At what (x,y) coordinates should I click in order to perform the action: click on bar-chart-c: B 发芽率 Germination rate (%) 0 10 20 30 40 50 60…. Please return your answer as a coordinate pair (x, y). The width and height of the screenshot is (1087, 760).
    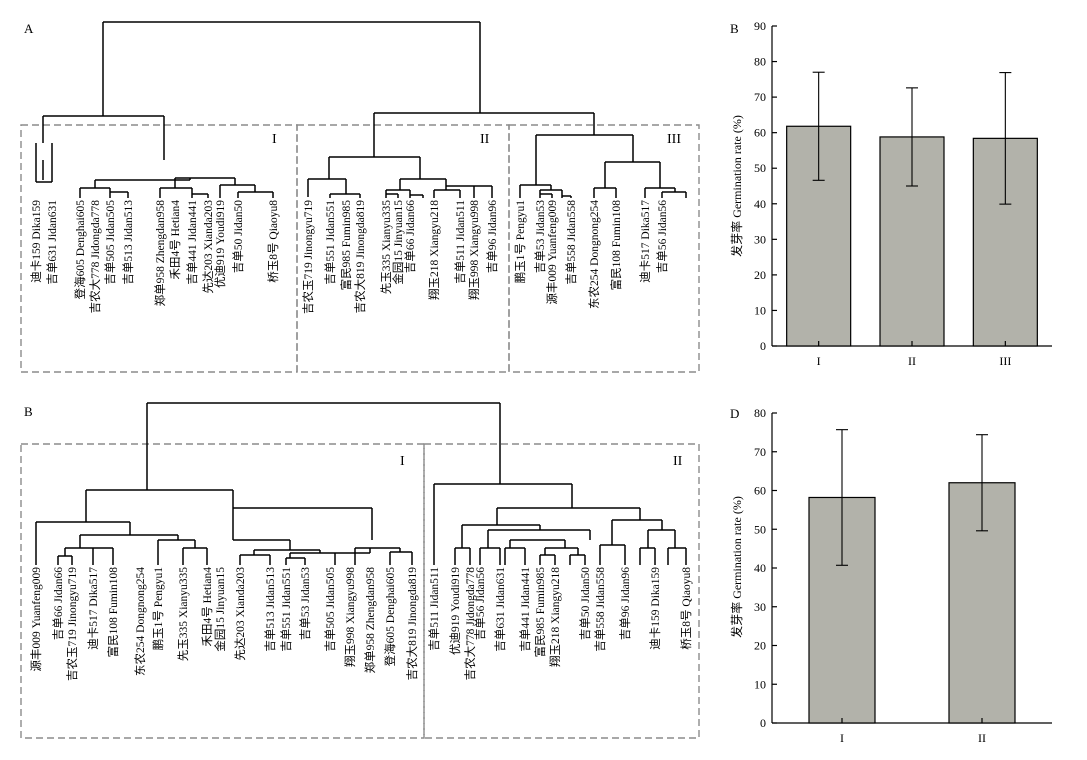
    Looking at the image, I should click on (890, 193).